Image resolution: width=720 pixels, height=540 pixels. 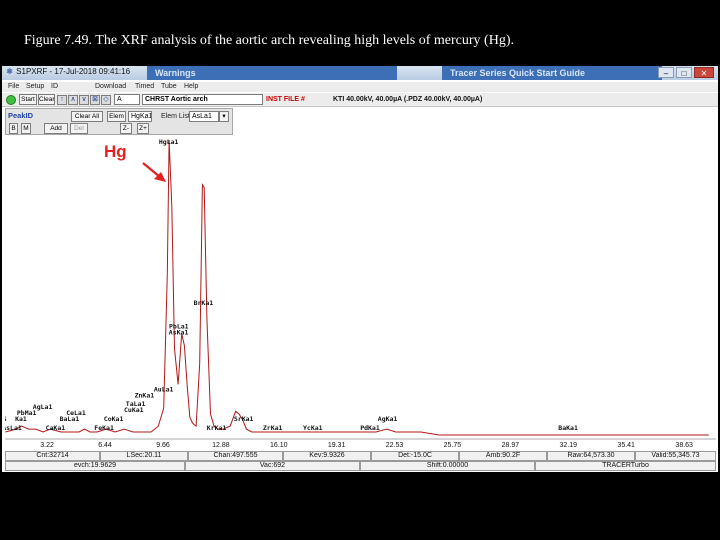 I want to click on menu-id: ID, so click(x=54, y=86).